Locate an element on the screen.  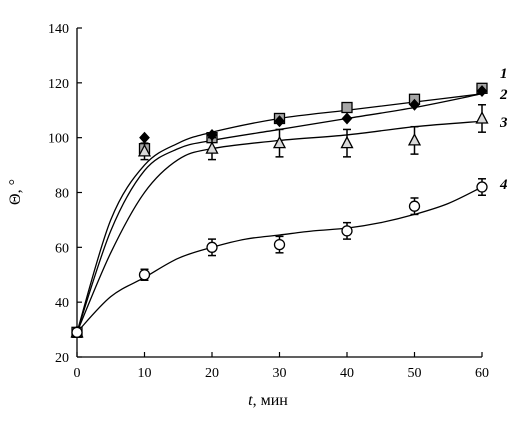
x-tick-label: 40 is located at coordinates (347, 373).